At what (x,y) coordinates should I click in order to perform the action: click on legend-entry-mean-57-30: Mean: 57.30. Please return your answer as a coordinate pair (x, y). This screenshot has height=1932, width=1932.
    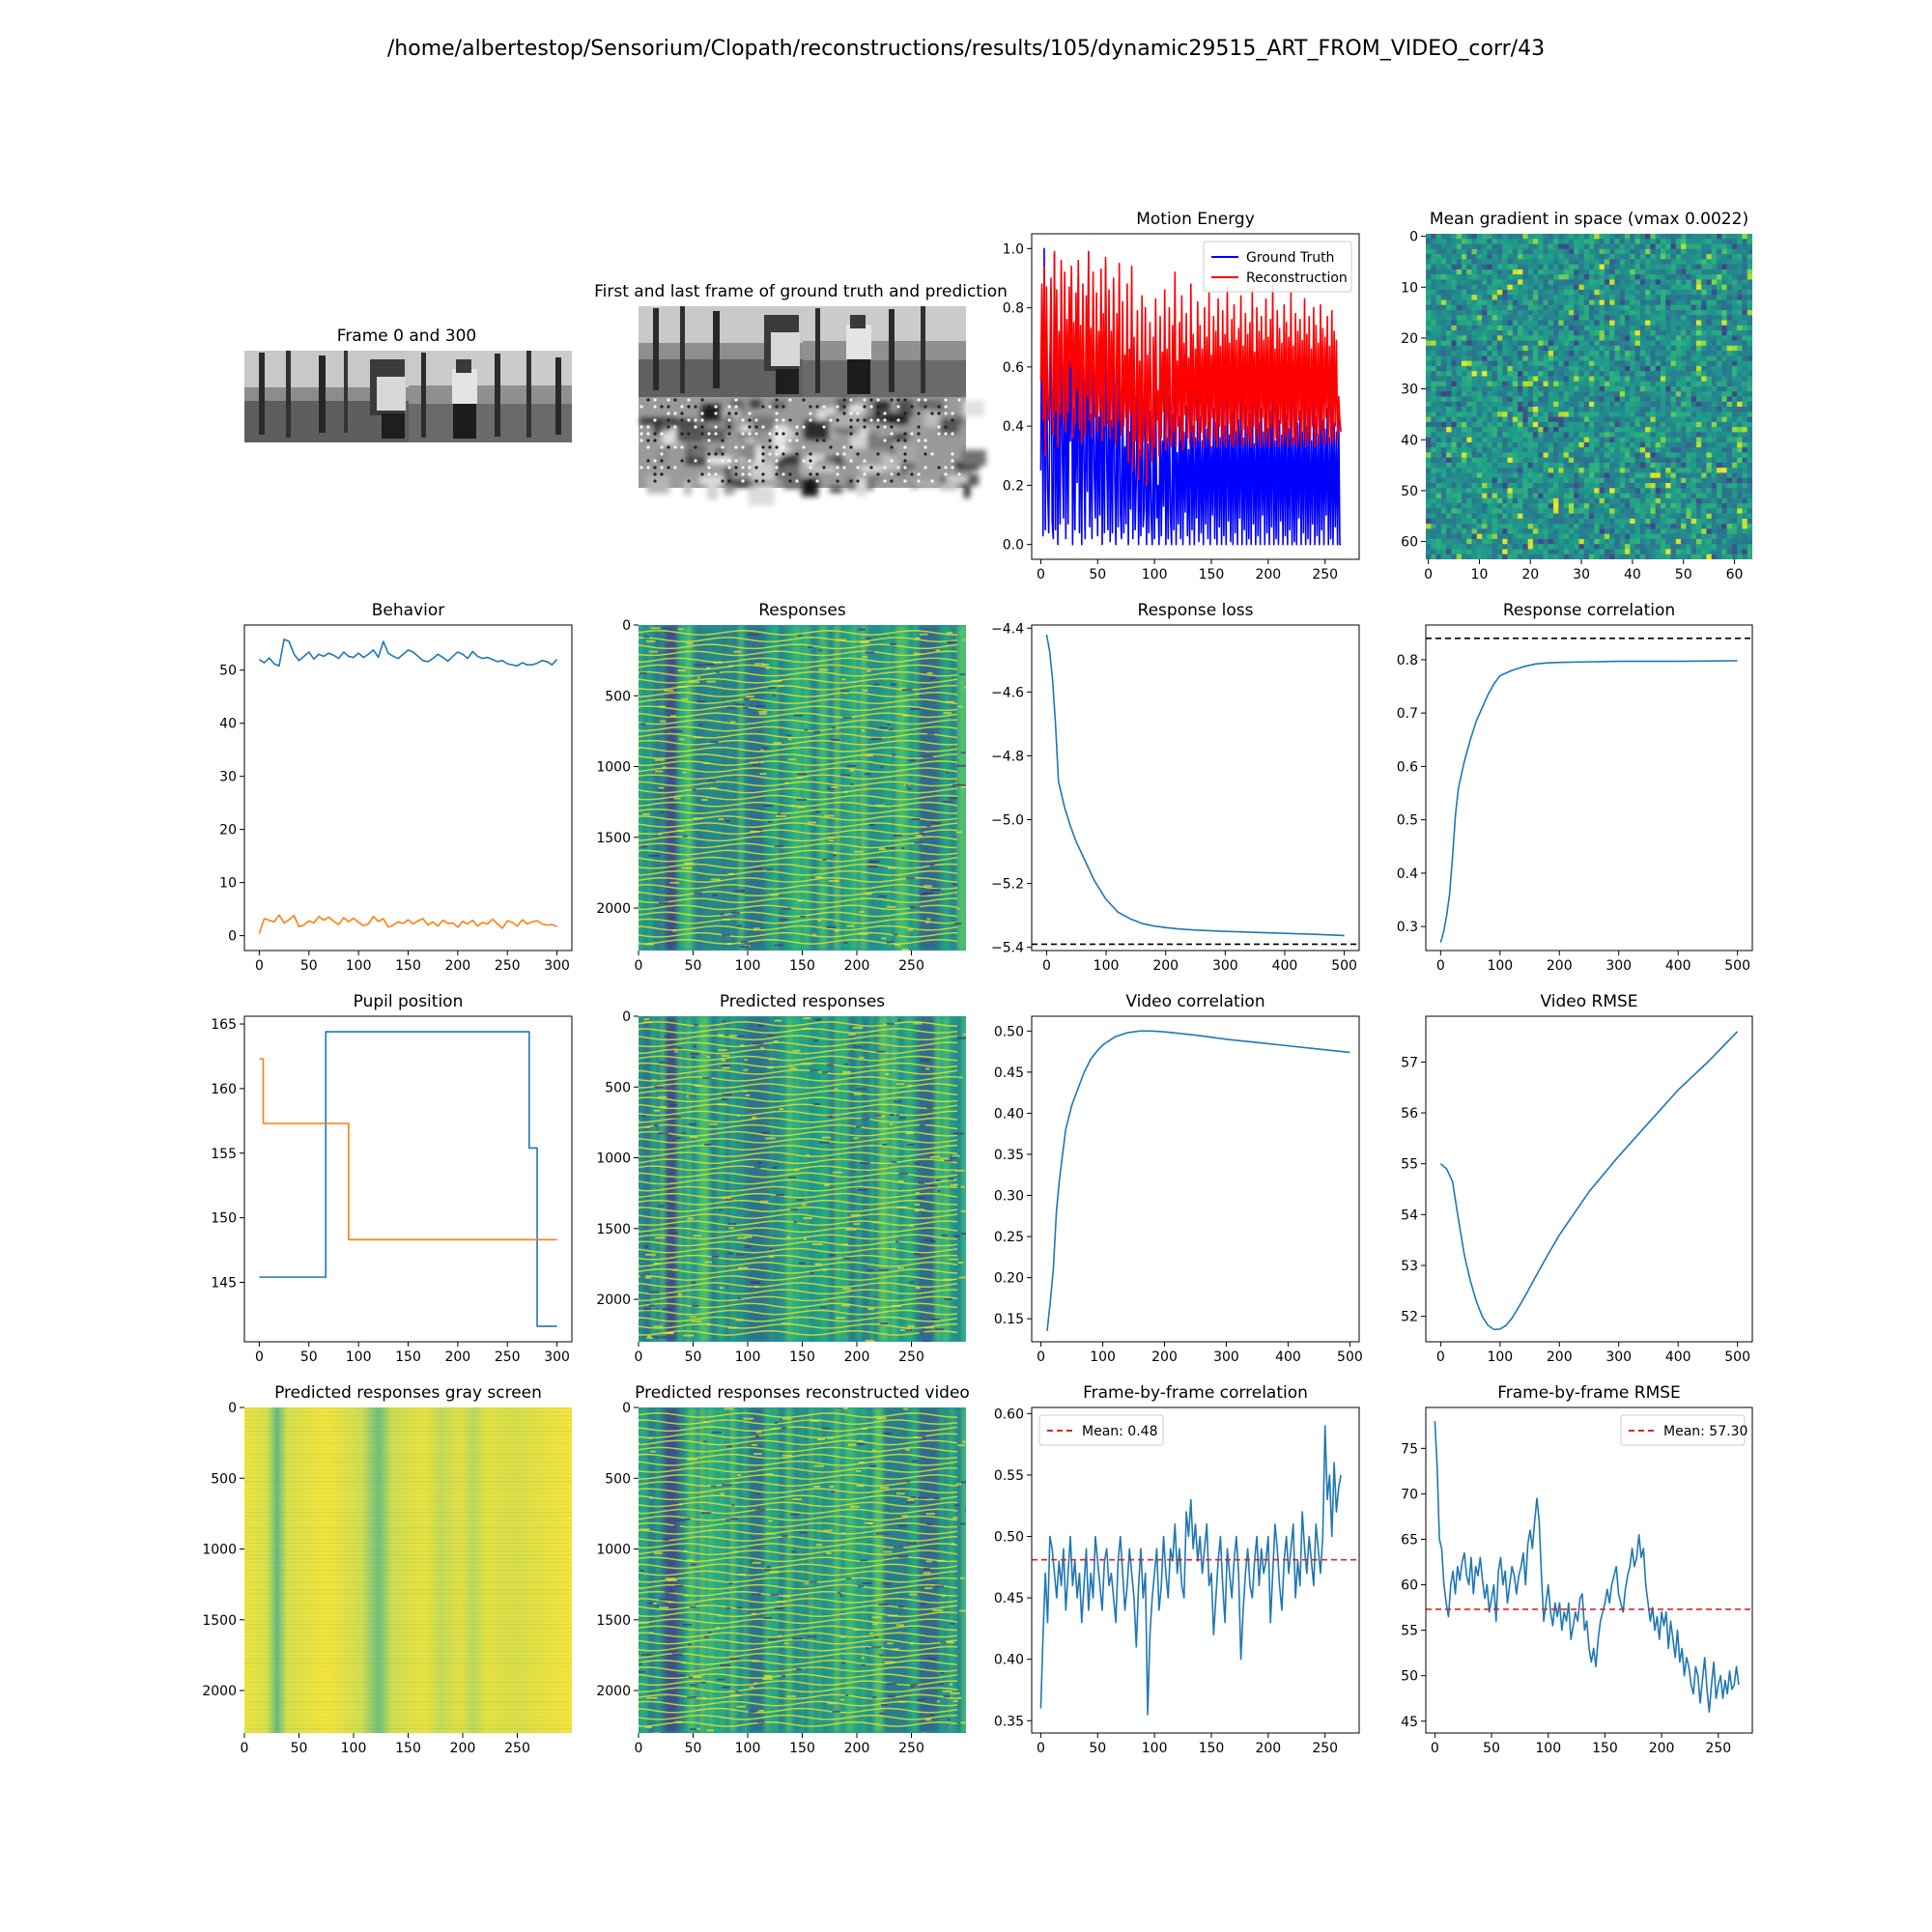
    Looking at the image, I should click on (1688, 1431).